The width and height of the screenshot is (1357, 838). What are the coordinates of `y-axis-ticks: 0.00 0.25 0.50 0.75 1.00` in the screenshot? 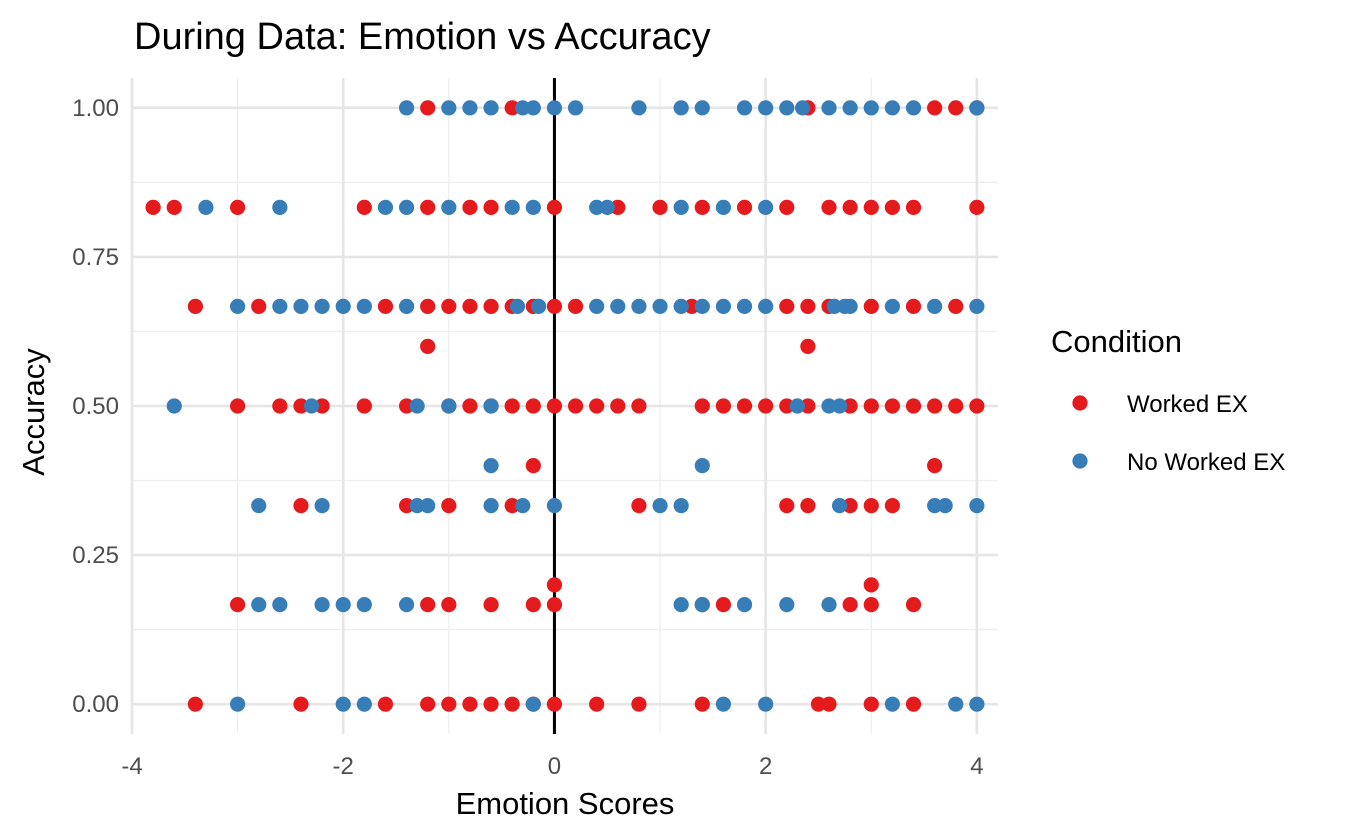 It's located at (95, 406).